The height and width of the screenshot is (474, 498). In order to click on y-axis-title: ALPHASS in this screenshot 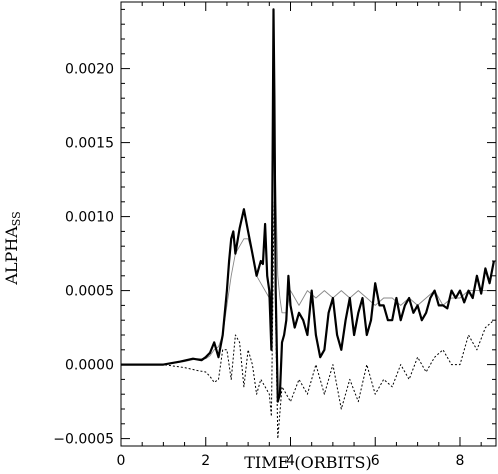, I will do `click(12, 248)`.